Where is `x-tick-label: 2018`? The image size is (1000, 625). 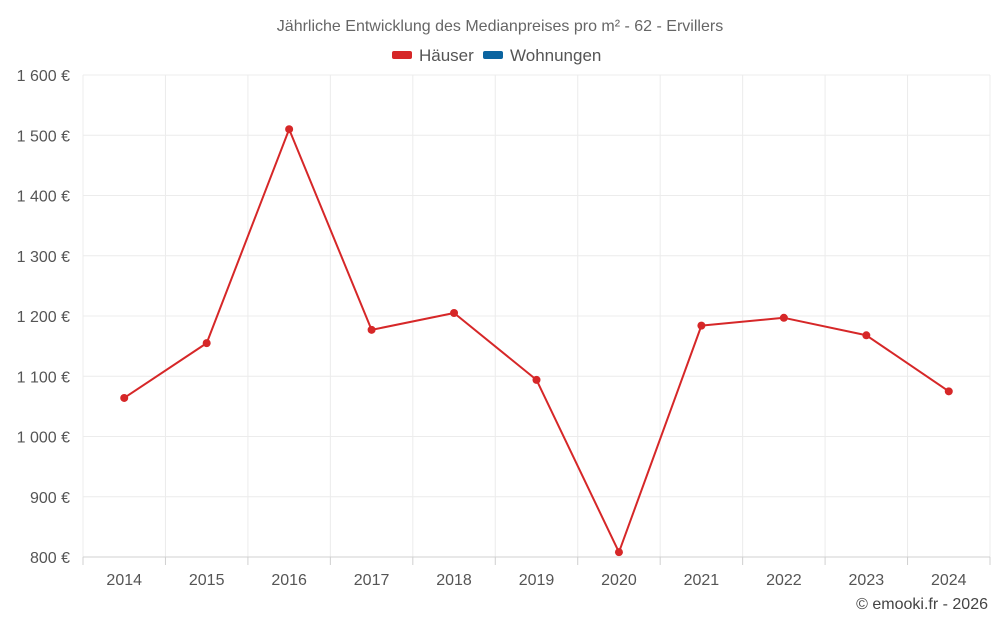 x-tick-label: 2018 is located at coordinates (454, 580).